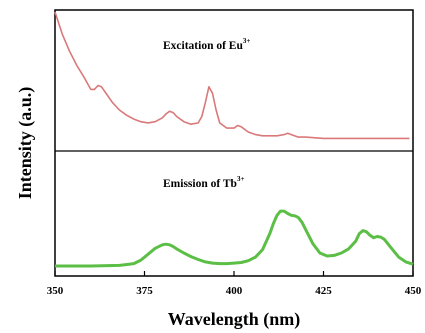  I want to click on x-axis-ticks: 350 375 400 425 450, so click(234, 284).